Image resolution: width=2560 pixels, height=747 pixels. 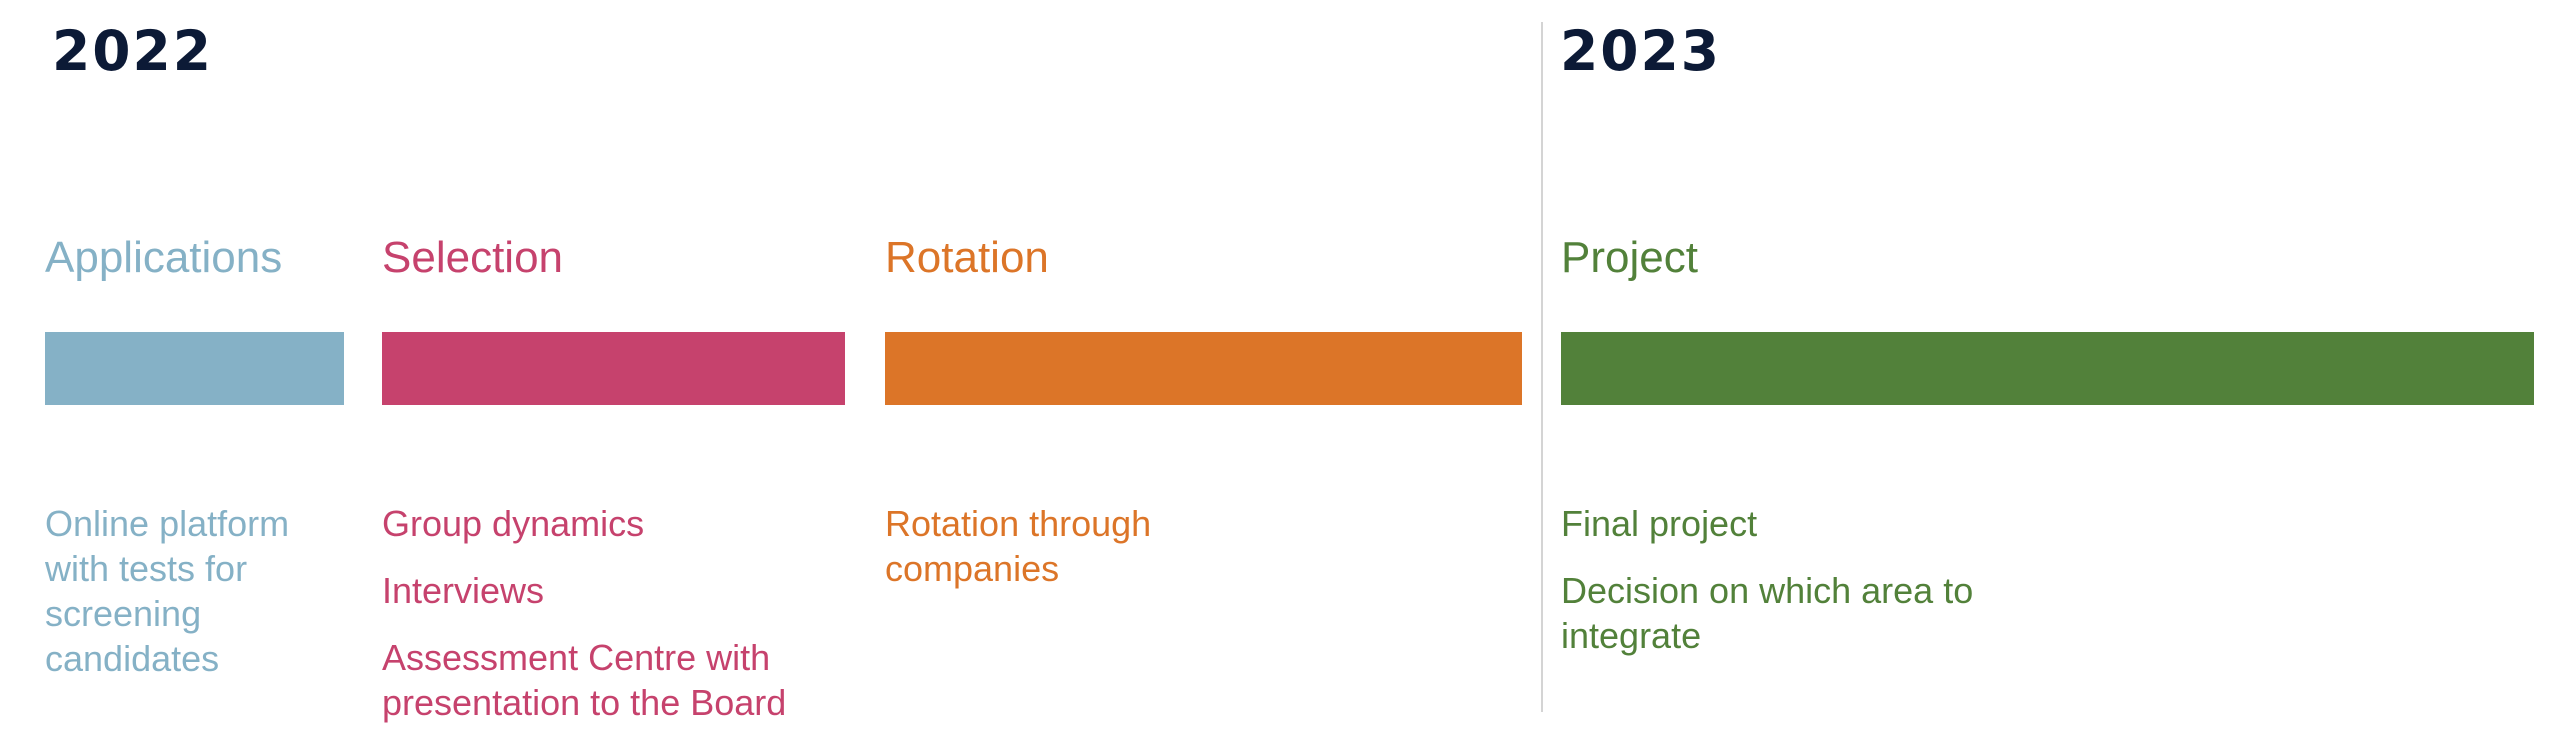 I want to click on phase-applications-title: Applications, so click(x=164, y=257).